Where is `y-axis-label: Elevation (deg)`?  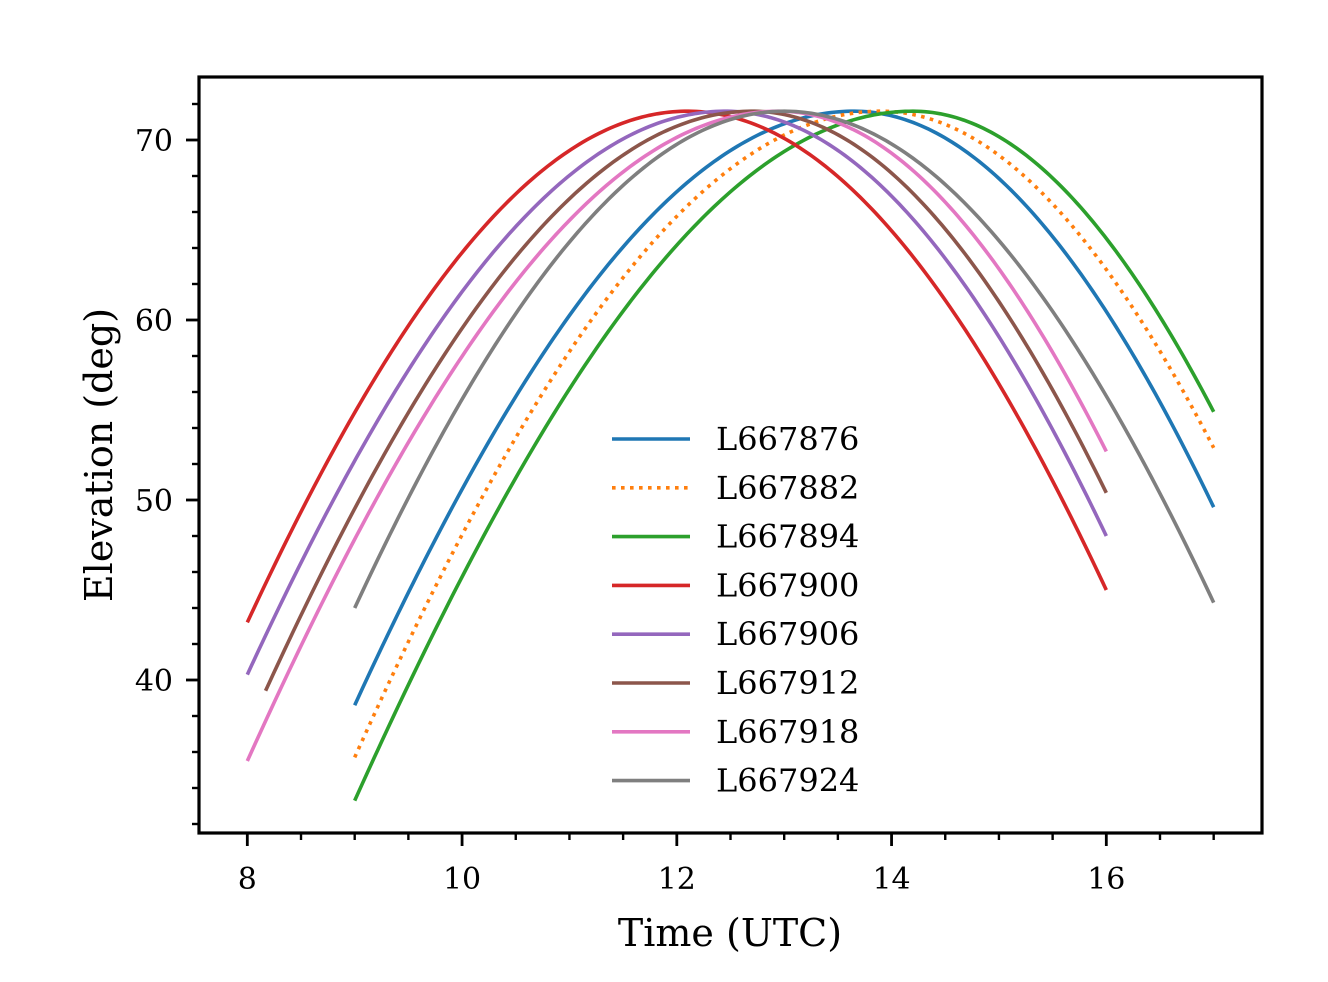 y-axis-label: Elevation (deg) is located at coordinates (99, 455).